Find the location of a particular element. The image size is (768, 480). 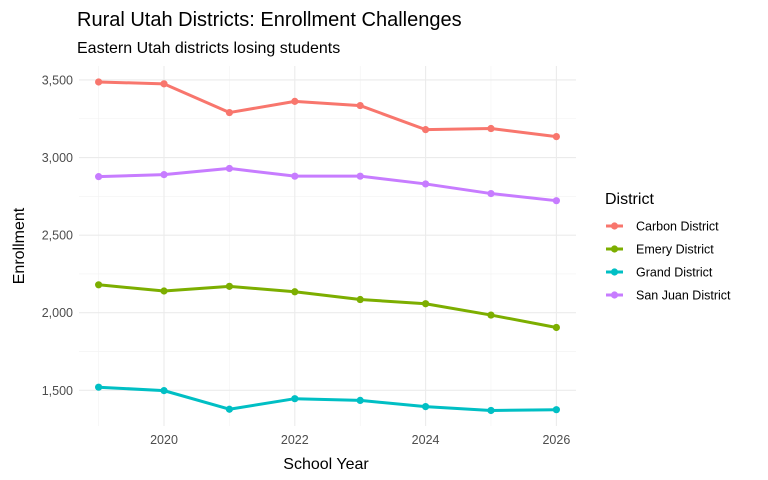

series-line-carbon-district is located at coordinates (327, 109).